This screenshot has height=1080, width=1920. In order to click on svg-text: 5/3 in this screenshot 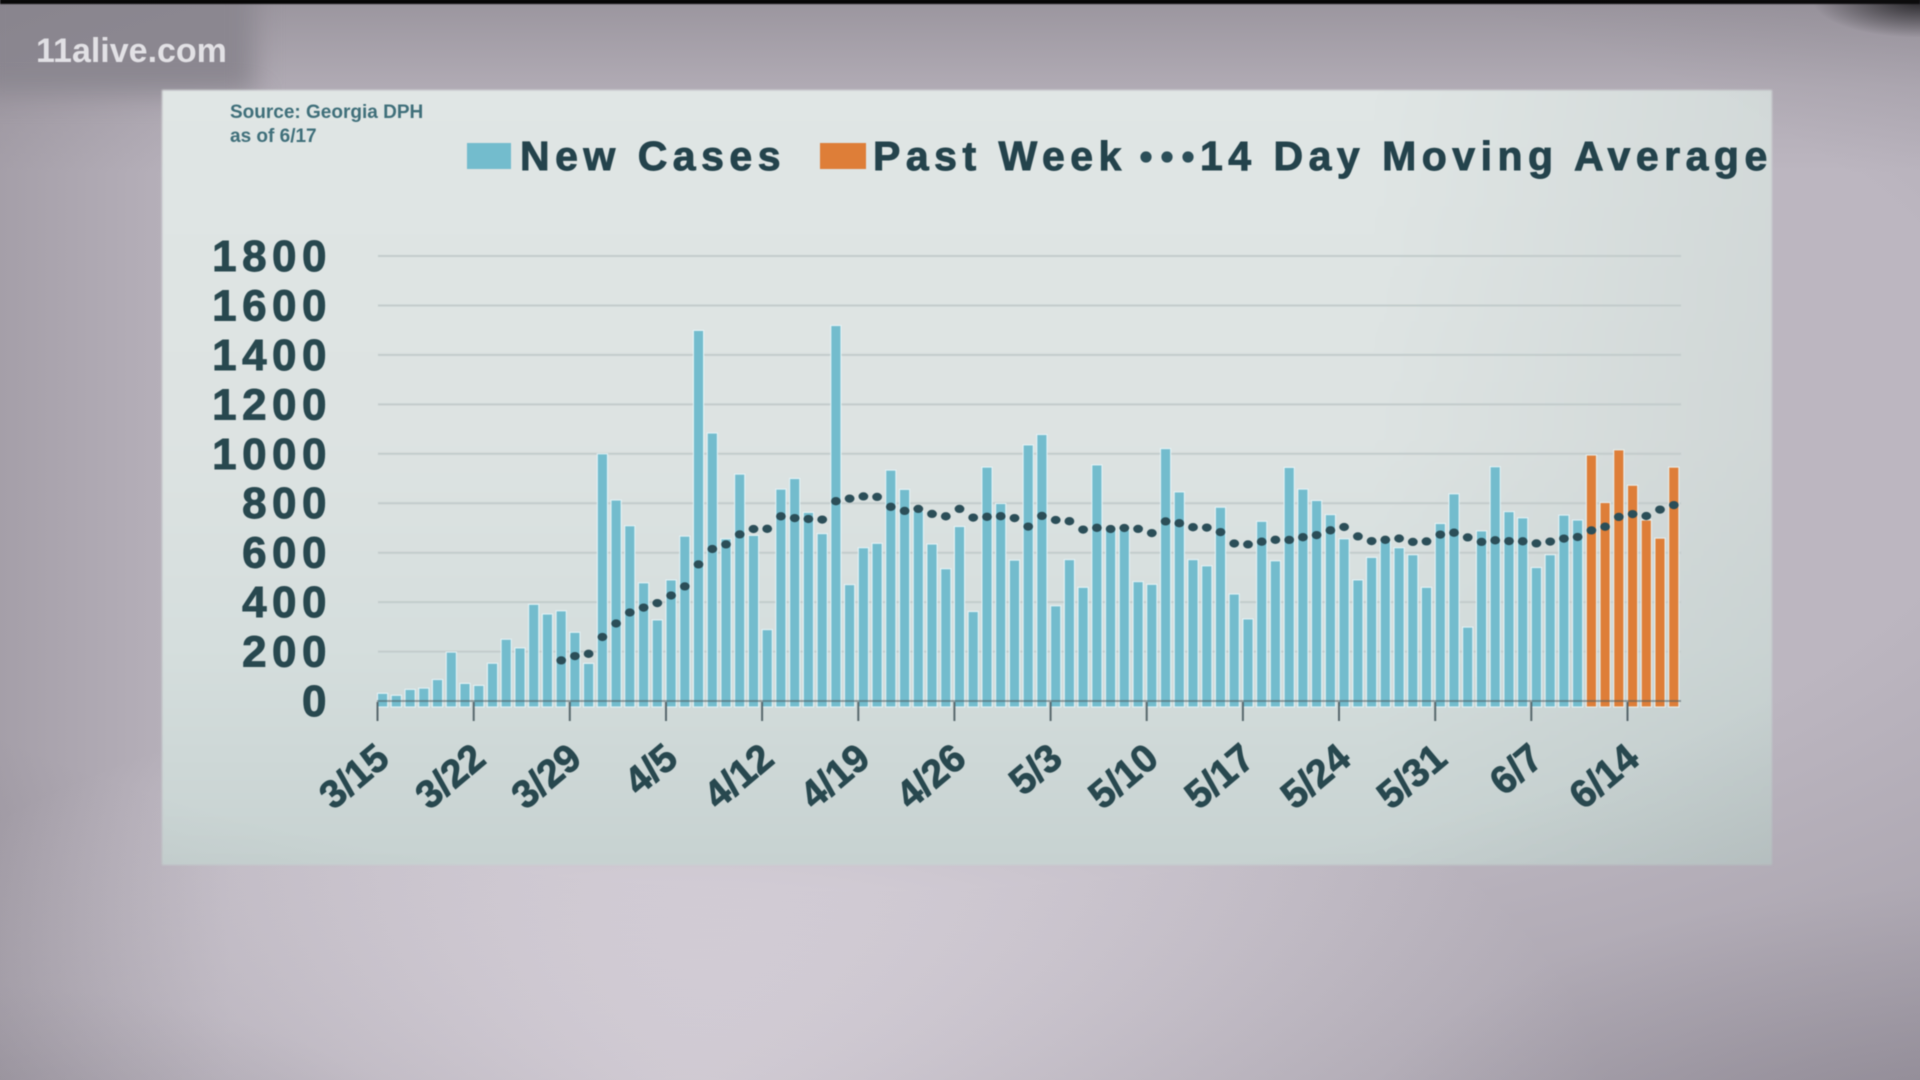, I will do `click(1035, 770)`.